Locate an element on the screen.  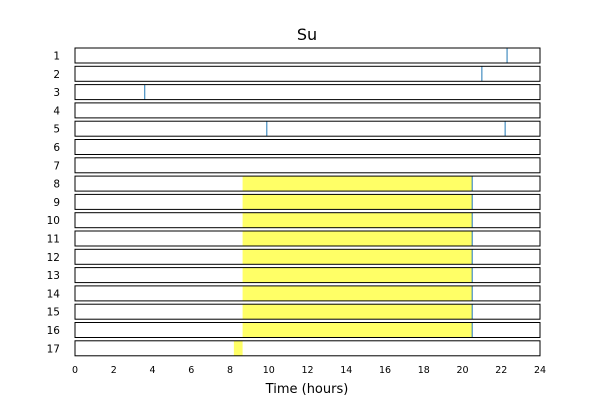
row-5: 5 is located at coordinates (297, 128).